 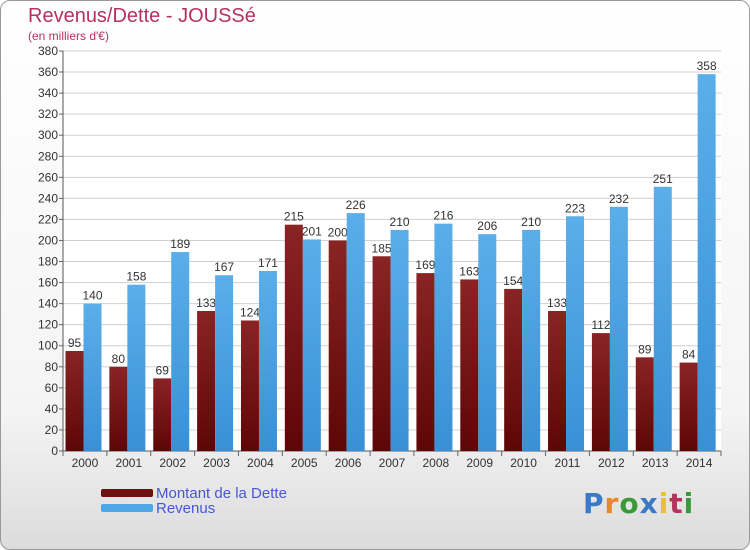 I want to click on x-tick-label: 2003, so click(x=216, y=463).